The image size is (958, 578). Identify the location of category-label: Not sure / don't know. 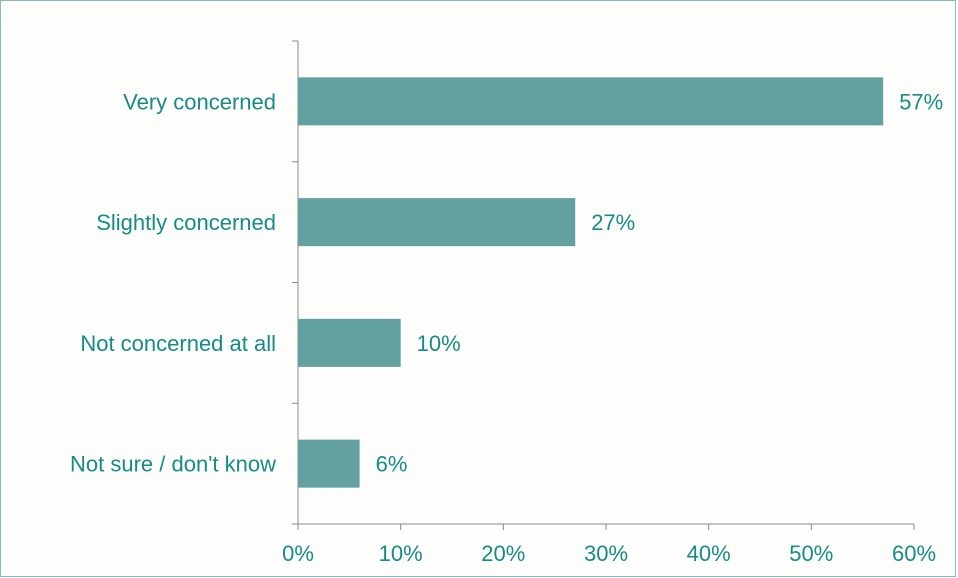
(173, 464).